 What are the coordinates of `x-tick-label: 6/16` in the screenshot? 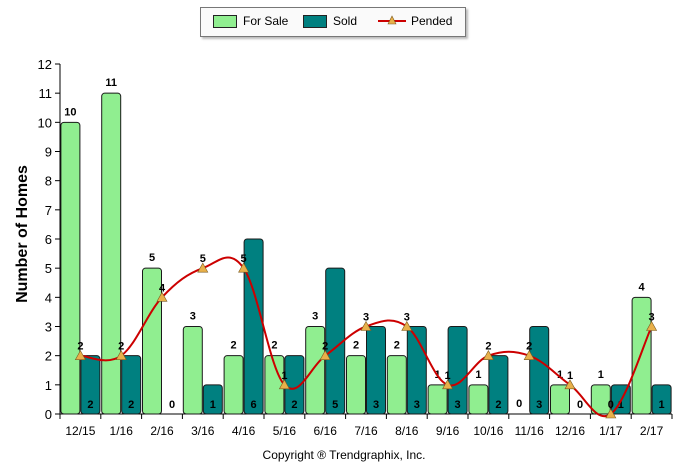 It's located at (326, 431).